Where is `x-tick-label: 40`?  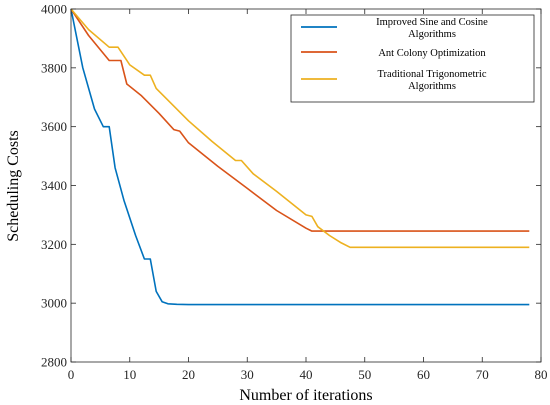
x-tick-label: 40 is located at coordinates (306, 374).